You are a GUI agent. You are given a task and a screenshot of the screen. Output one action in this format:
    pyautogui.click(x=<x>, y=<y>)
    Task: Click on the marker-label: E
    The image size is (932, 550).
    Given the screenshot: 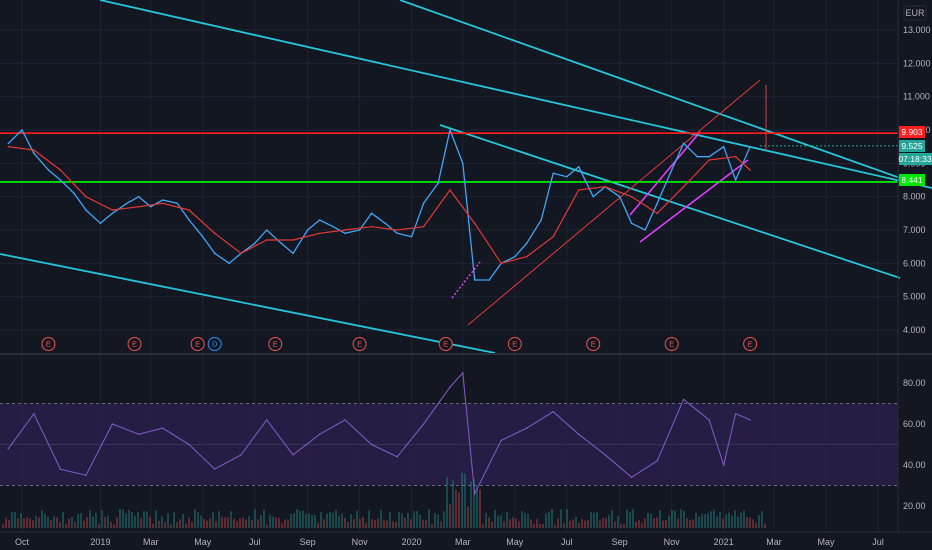 What is the action you would take?
    pyautogui.click(x=359, y=344)
    